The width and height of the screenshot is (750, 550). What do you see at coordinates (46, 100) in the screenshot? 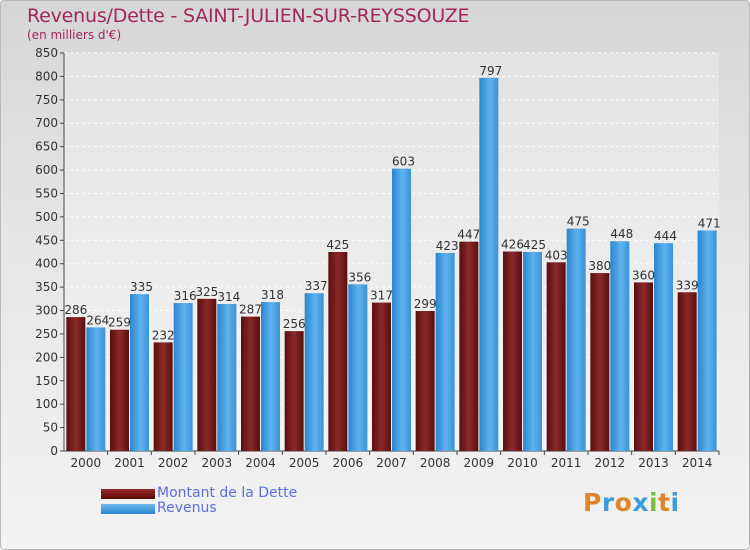
I see `y-tick-label: 750` at bounding box center [46, 100].